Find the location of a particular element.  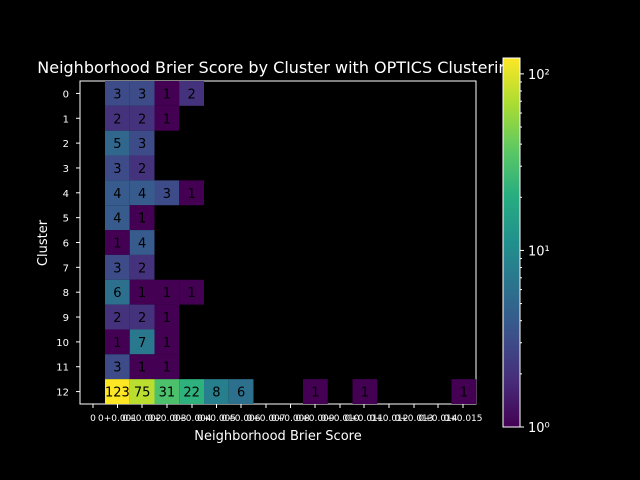

x-tick-label: 0+0.009 is located at coordinates (314, 419).